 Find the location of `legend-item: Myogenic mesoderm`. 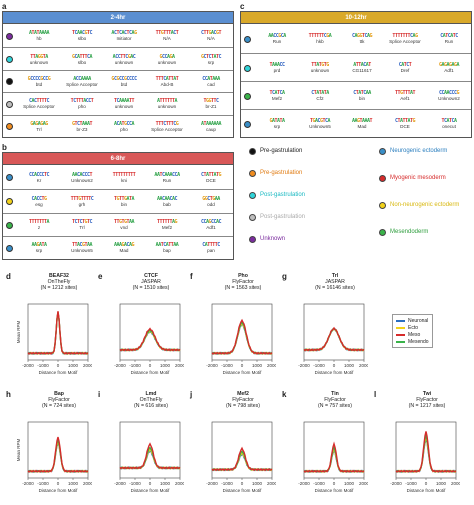

legend-item: Myogenic mesoderm is located at coordinates (425, 178).